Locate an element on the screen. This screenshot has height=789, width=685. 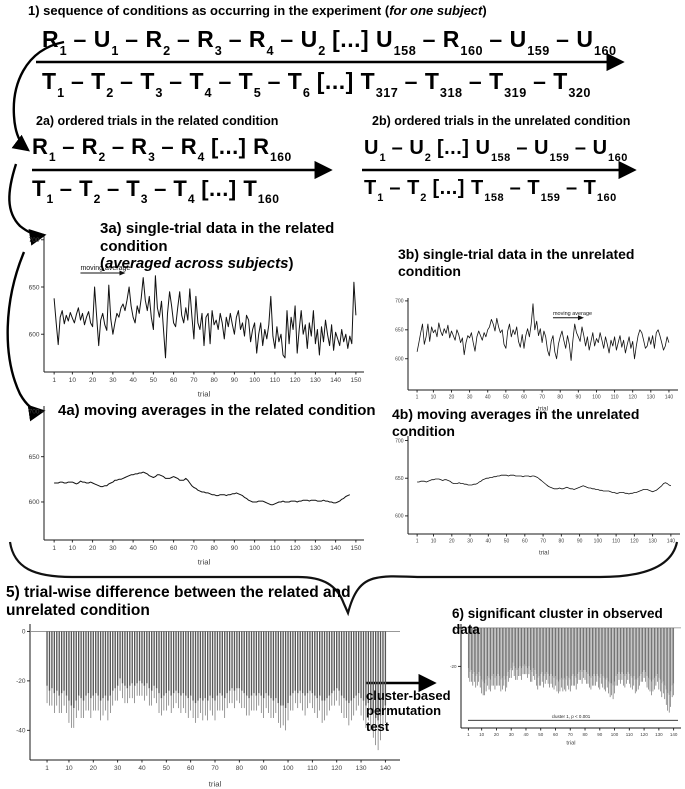
curve-arrow-to-4a is located at coordinates (26, 336).